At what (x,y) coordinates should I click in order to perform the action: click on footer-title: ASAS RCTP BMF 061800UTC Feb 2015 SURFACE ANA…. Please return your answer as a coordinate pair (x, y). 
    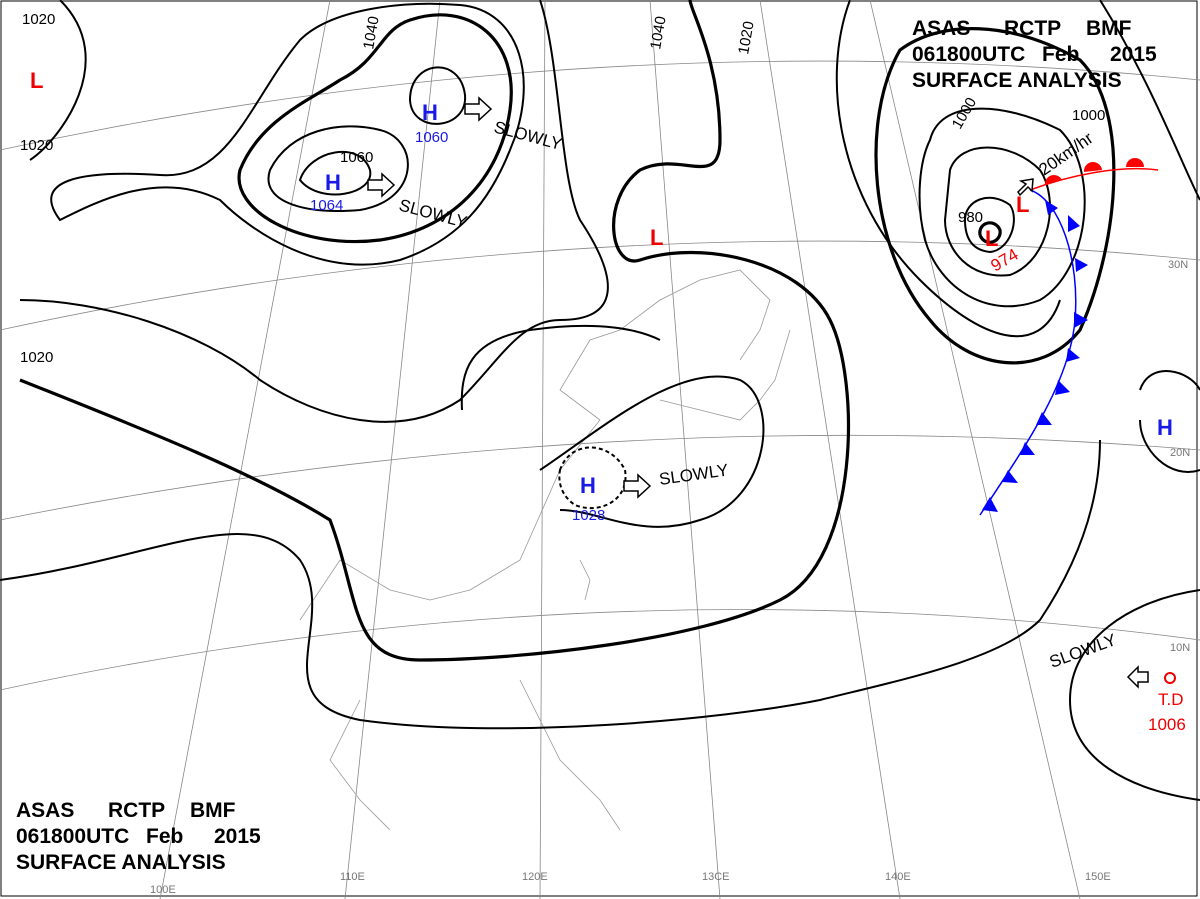
    Looking at the image, I should click on (138, 837).